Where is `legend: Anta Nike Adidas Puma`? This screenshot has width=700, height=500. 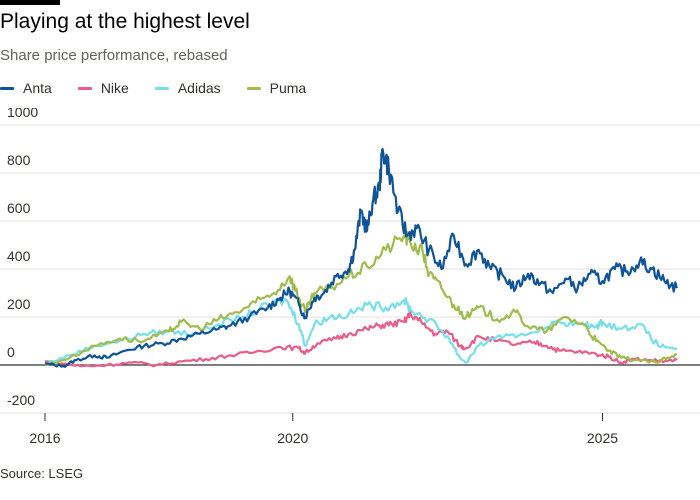
legend: Anta Nike Adidas Puma is located at coordinates (166, 88).